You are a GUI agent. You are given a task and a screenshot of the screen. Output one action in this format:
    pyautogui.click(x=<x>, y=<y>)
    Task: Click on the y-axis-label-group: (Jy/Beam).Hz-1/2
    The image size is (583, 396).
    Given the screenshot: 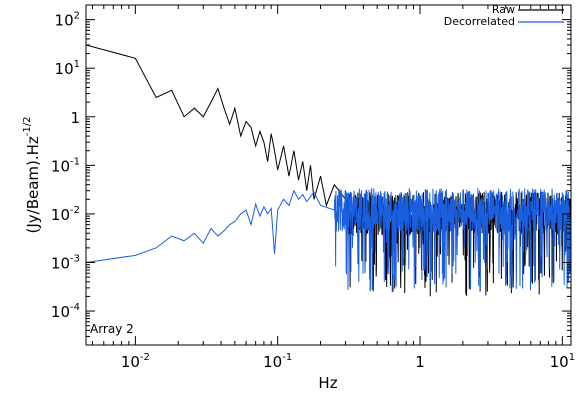 What is the action you would take?
    pyautogui.click(x=32, y=174)
    